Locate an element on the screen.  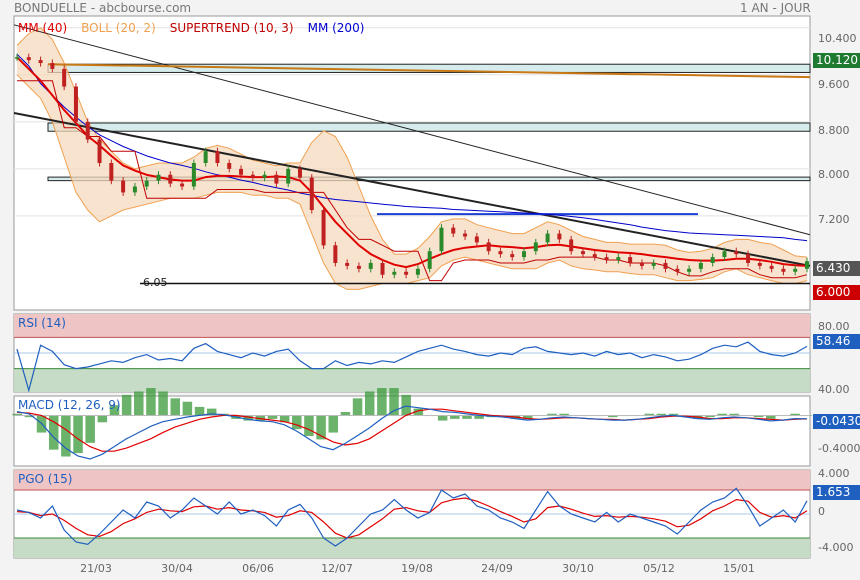
rsi-ytick-40: 40.00 is located at coordinates (834, 389).